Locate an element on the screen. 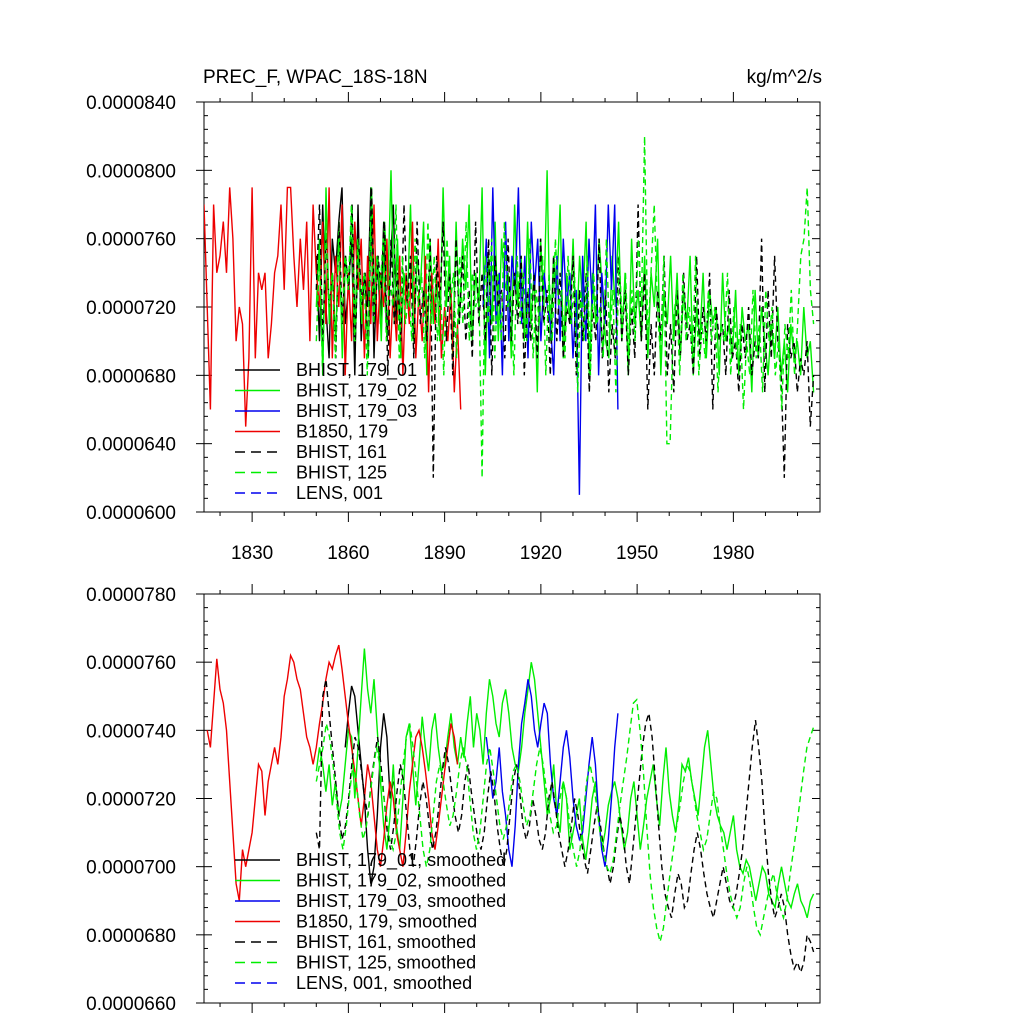  y-tick-label: 0.0000640 is located at coordinates (131, 445).